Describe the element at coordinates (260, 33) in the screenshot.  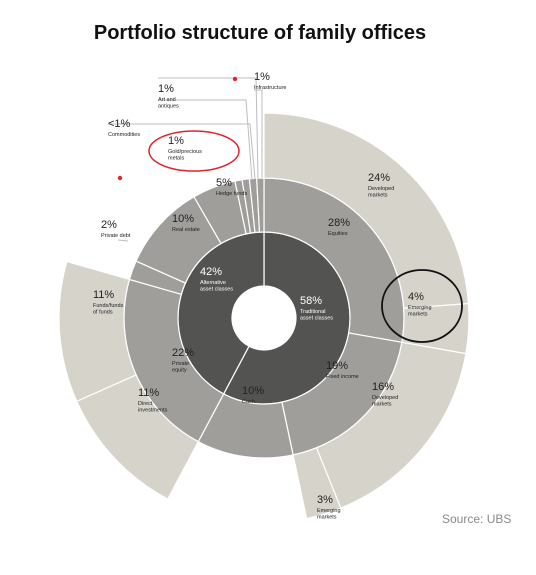
I see `chart-title: Portfolio structure of family offices` at that location.